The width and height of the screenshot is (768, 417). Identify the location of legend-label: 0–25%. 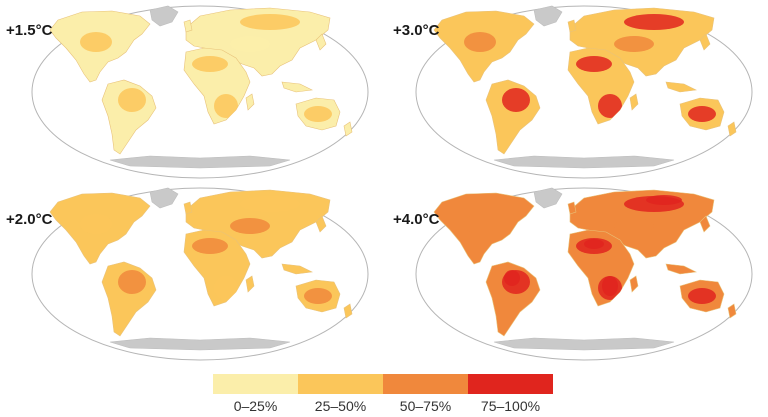
(255, 406).